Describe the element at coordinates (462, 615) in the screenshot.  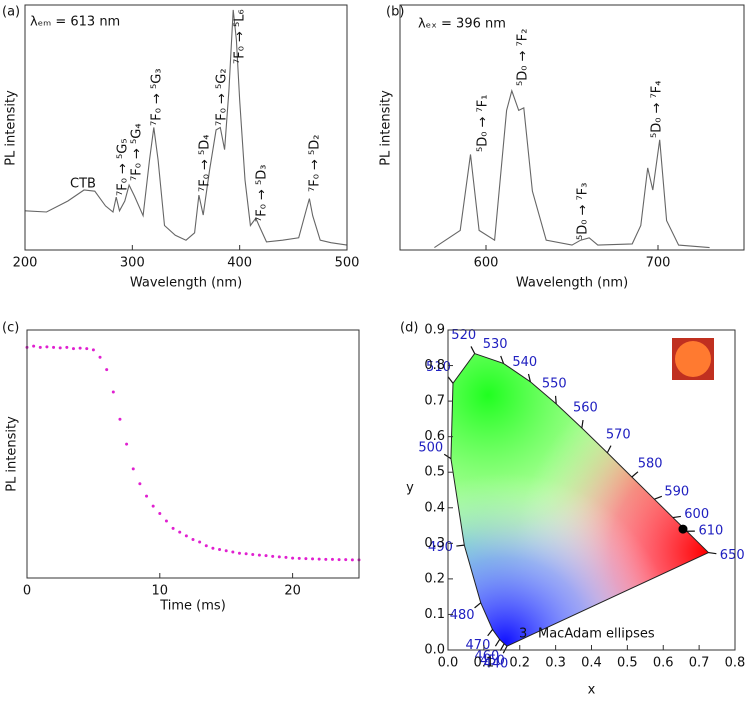
I see `wavelength-label: 480` at that location.